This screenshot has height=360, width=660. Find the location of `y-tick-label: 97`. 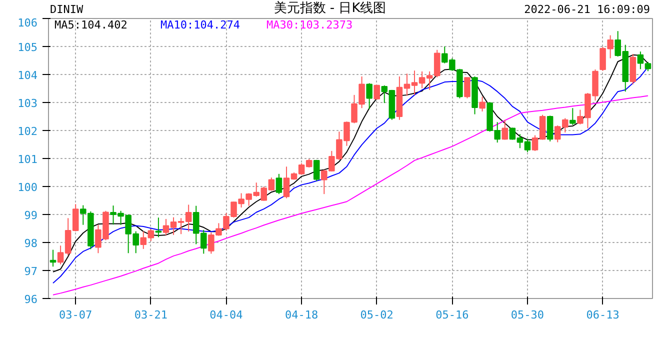

y-tick-label: 97 is located at coordinates (31, 271).